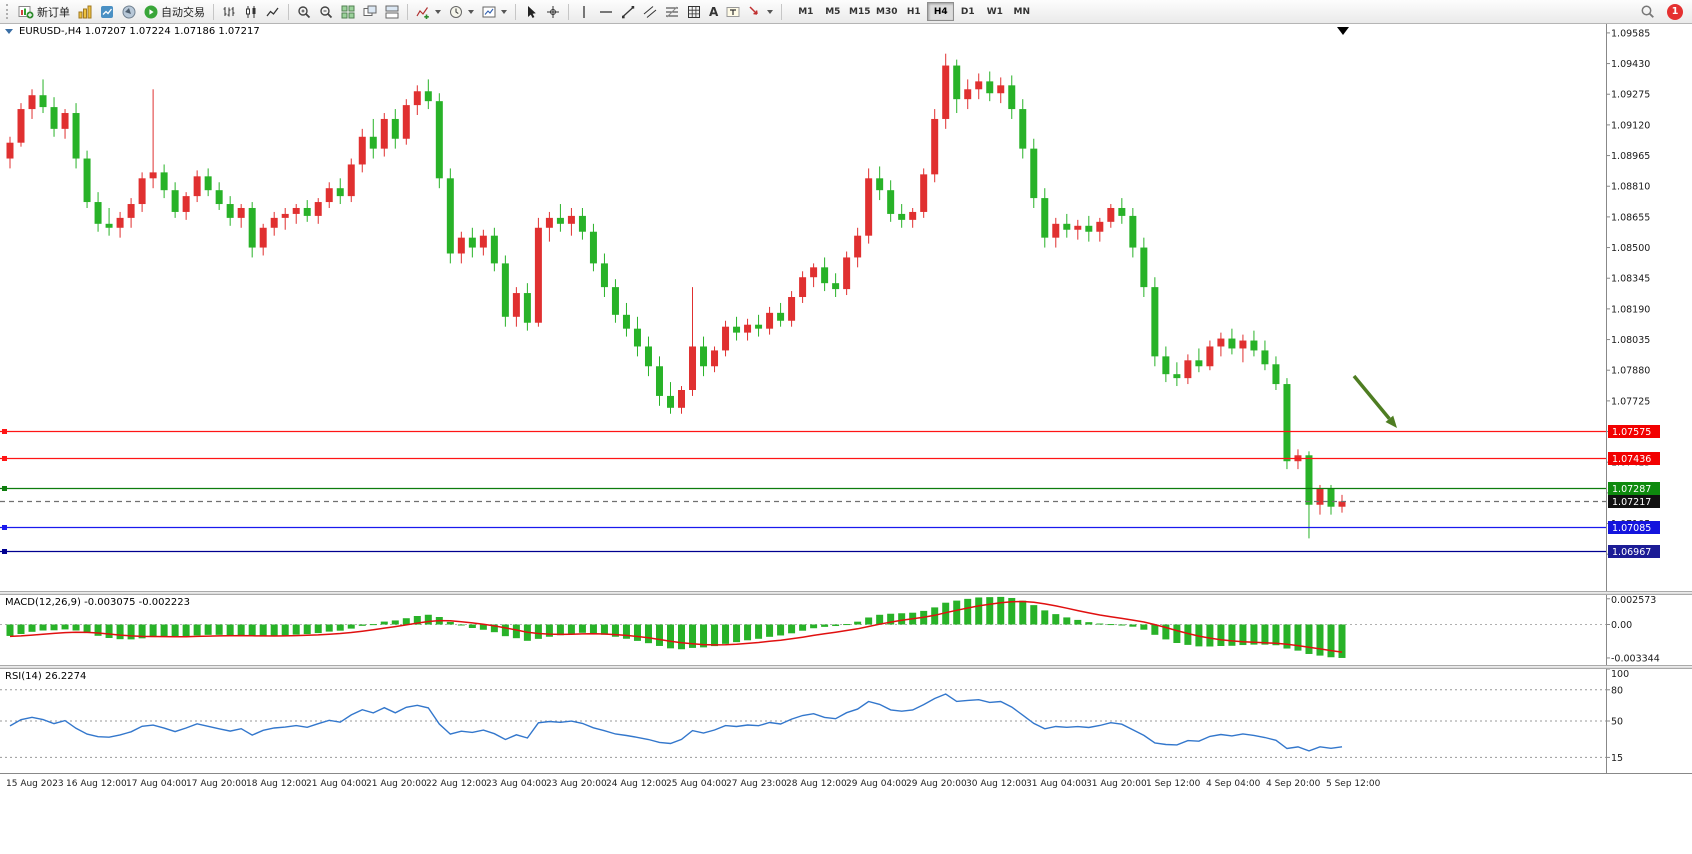  Describe the element at coordinates (1343, 31) in the screenshot. I see `chart-shift-marker` at that location.